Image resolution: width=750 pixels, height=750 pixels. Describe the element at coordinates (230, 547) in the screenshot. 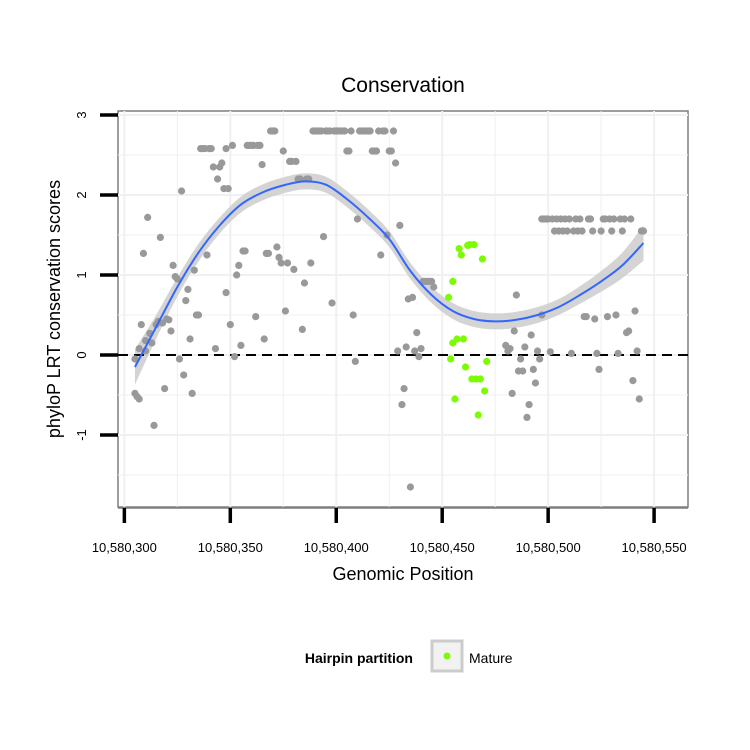

I see `x-tick-label: 10,580,350` at that location.